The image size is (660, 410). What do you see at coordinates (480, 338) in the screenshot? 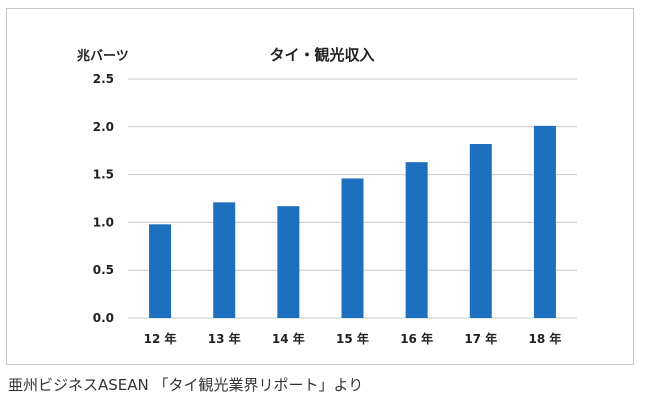
I see `x-tick-label: 17 年` at bounding box center [480, 338].